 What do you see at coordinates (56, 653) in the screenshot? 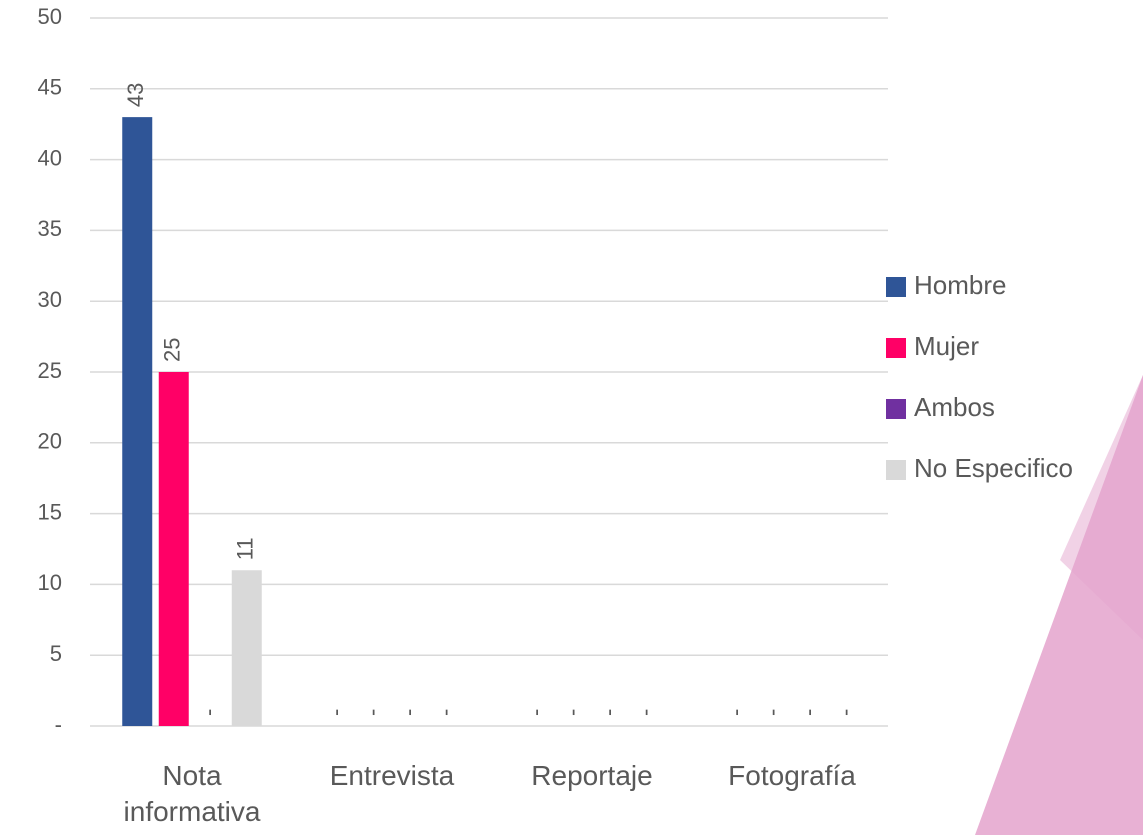
I see `y-tick-label: 5` at bounding box center [56, 653].